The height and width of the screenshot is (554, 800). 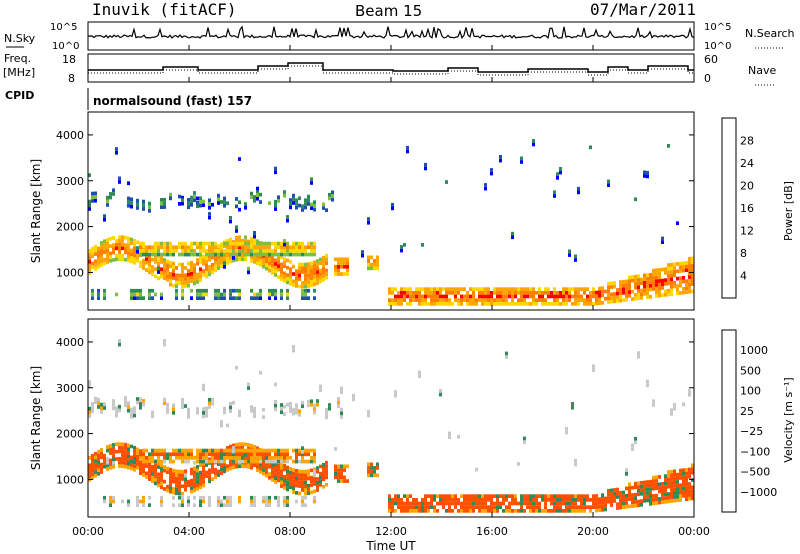 What do you see at coordinates (189, 531) in the screenshot?
I see `x-tick-label: 04:00` at bounding box center [189, 531].